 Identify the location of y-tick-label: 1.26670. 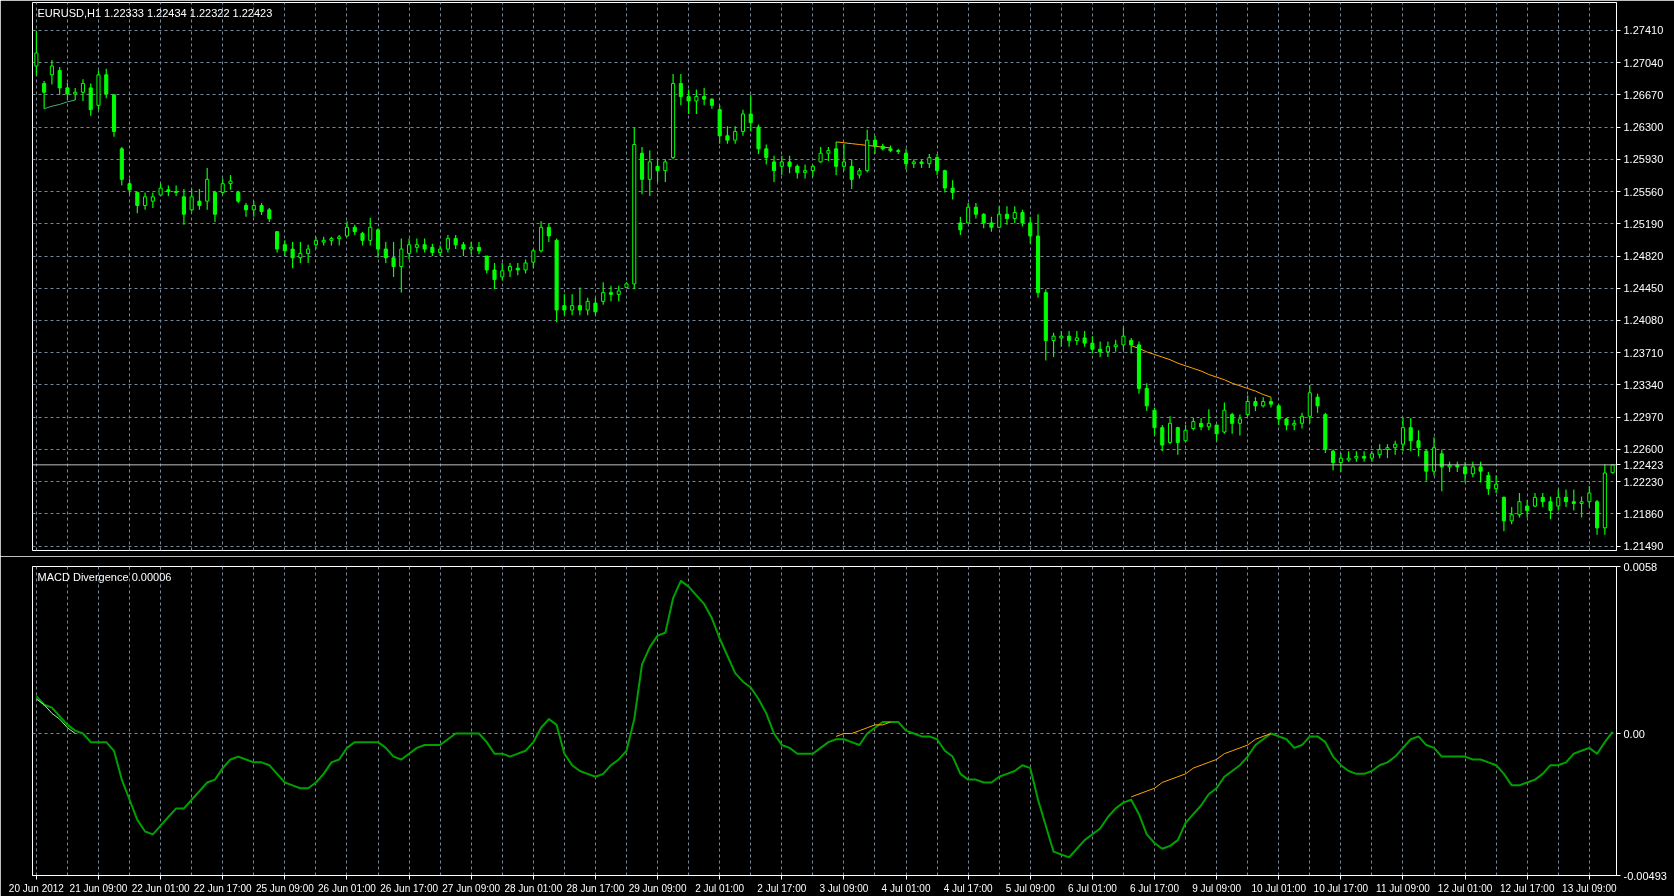
(1643, 94).